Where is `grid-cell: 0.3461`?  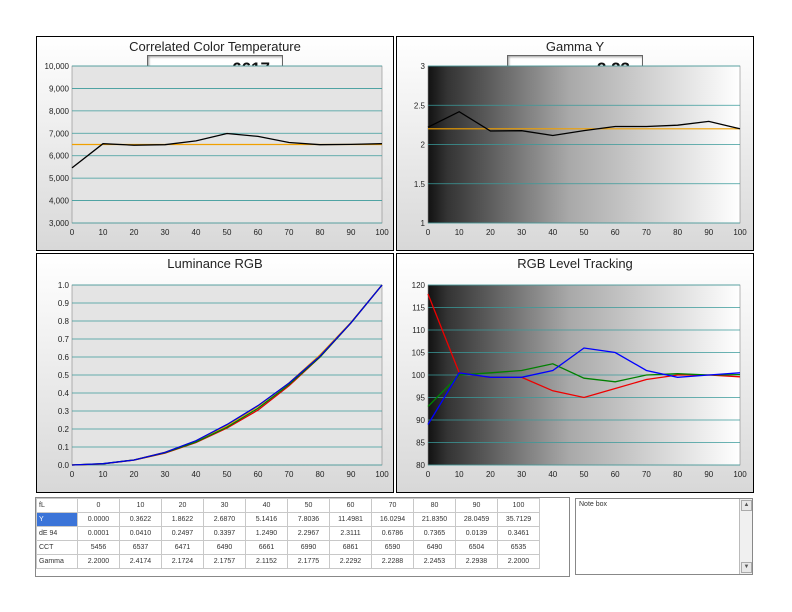
grid-cell: 0.3461 is located at coordinates (518, 533).